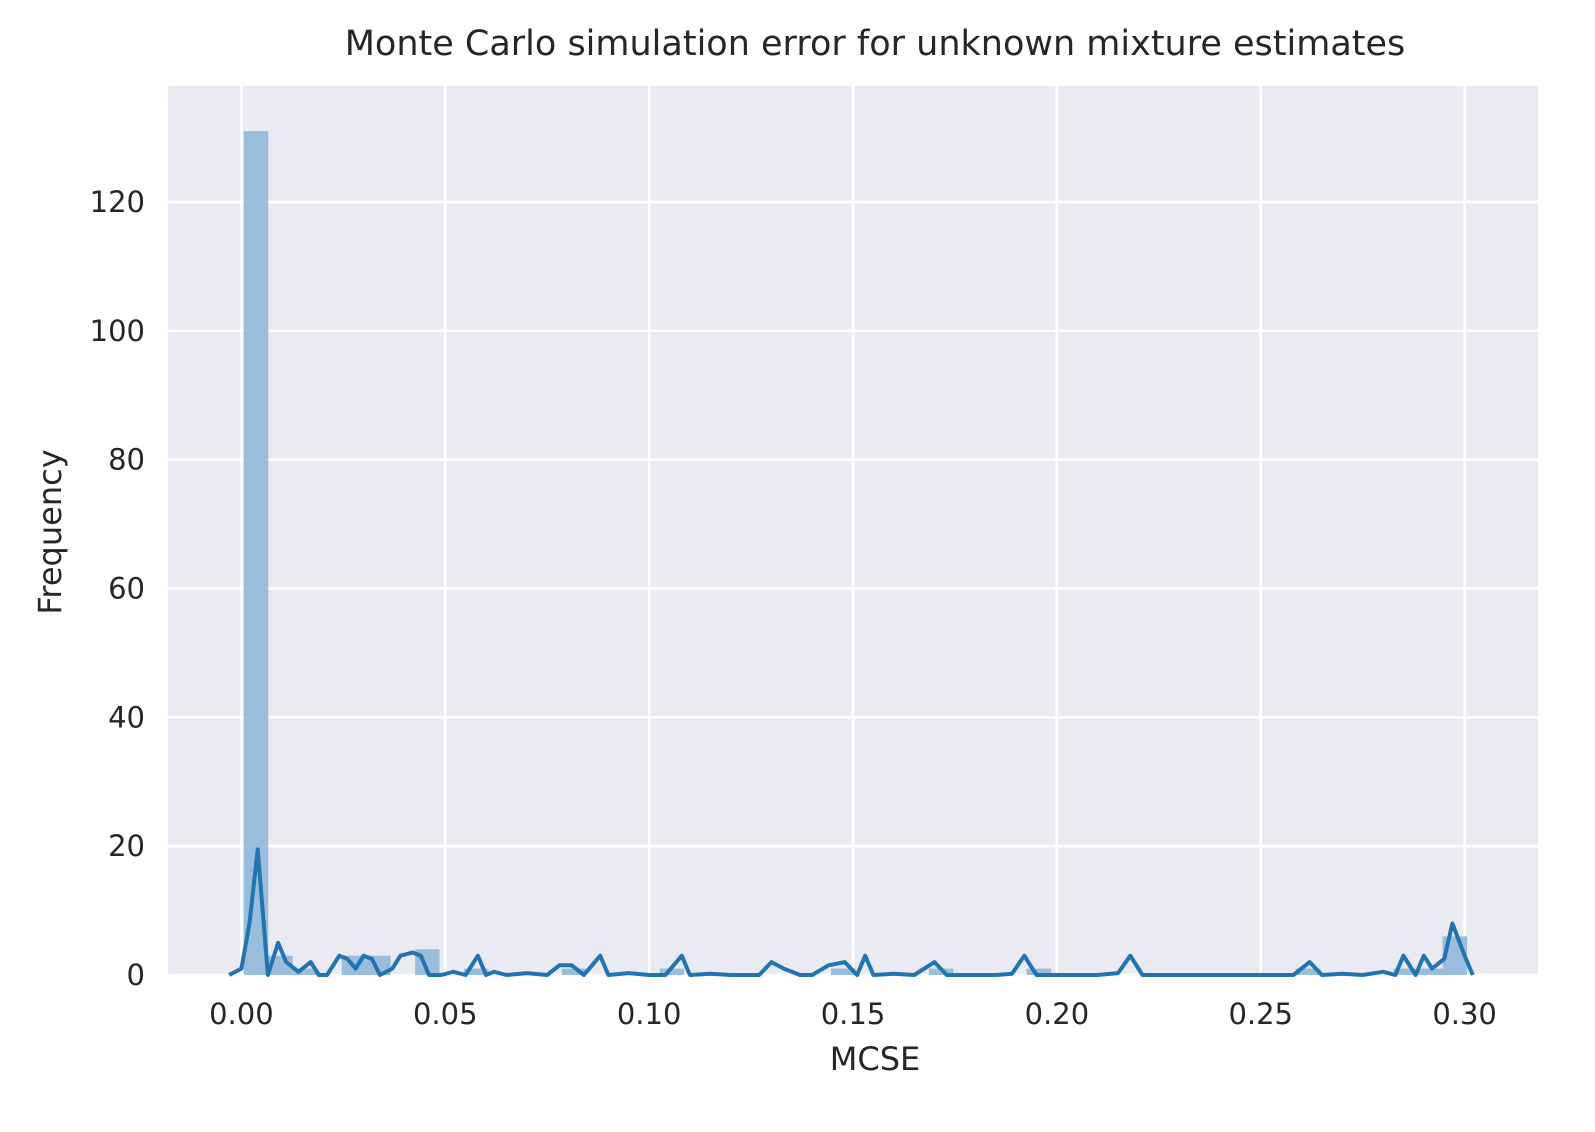  What do you see at coordinates (136, 975) in the screenshot?
I see `y-tick-label: 0` at bounding box center [136, 975].